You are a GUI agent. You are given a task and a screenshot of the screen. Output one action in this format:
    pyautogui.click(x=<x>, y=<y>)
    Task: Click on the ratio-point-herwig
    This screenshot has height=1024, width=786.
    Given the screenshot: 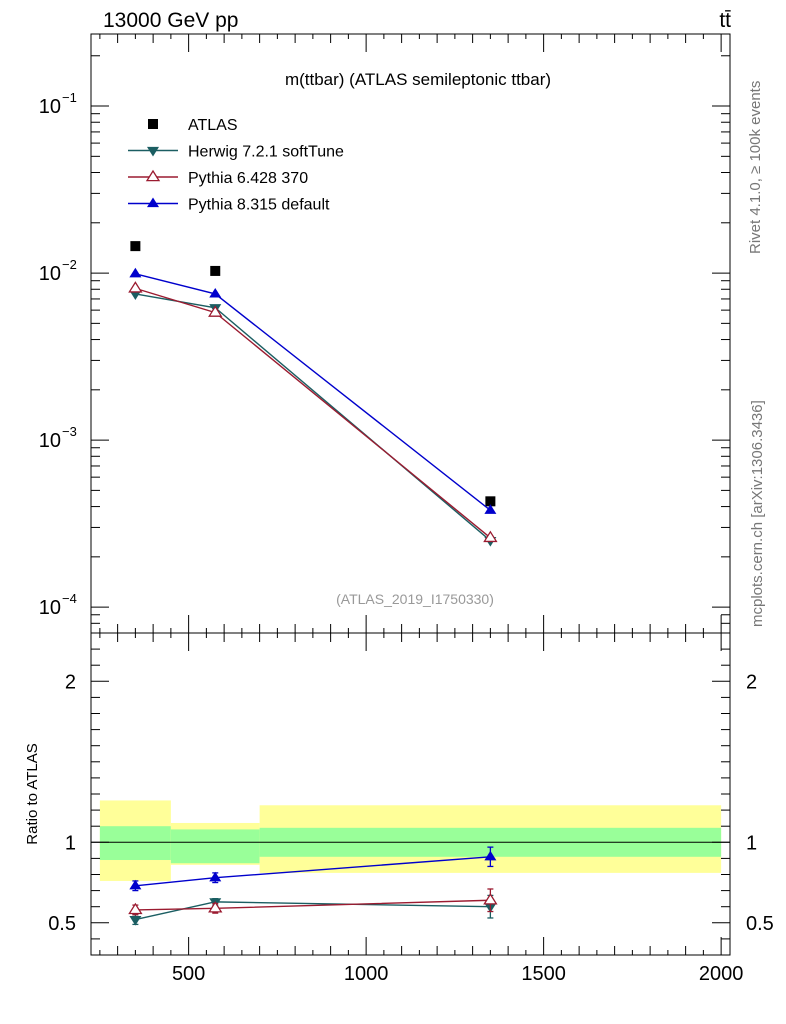 What is the action you would take?
    pyautogui.click(x=135, y=920)
    